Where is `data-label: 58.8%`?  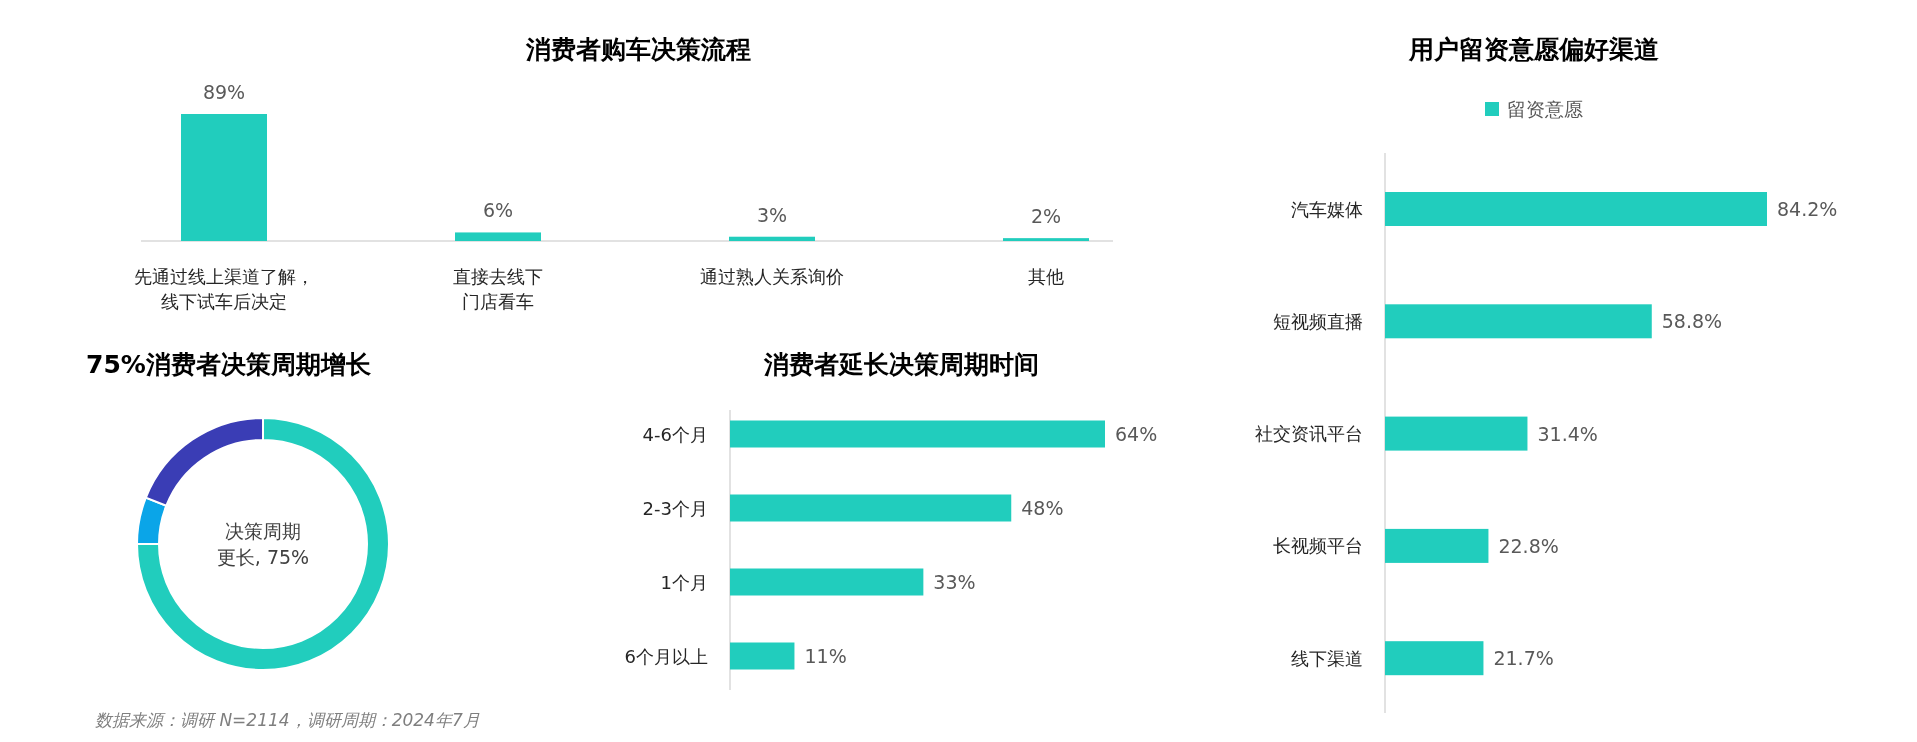
data-label: 58.8% is located at coordinates (1692, 321).